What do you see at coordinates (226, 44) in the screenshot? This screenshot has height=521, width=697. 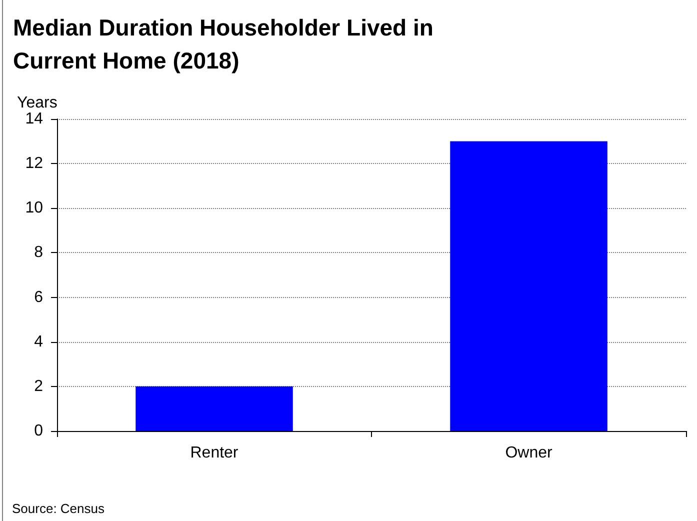 I see `chart-title: Median Duration Householder Lived in Current Home (2018)` at bounding box center [226, 44].